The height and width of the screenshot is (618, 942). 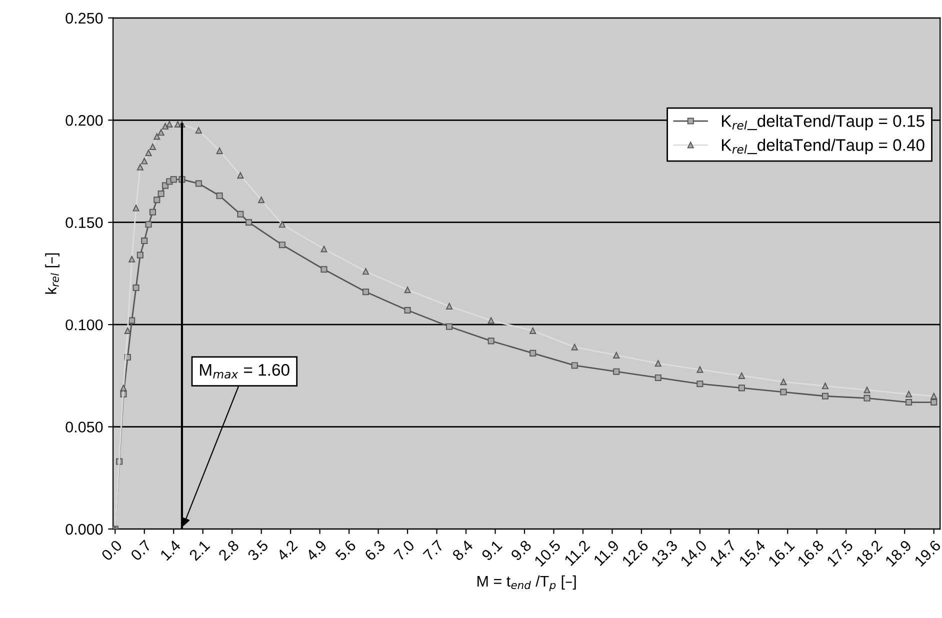 I want to click on y-axis-title: k$_{rel}$ [–], so click(x=52, y=273).